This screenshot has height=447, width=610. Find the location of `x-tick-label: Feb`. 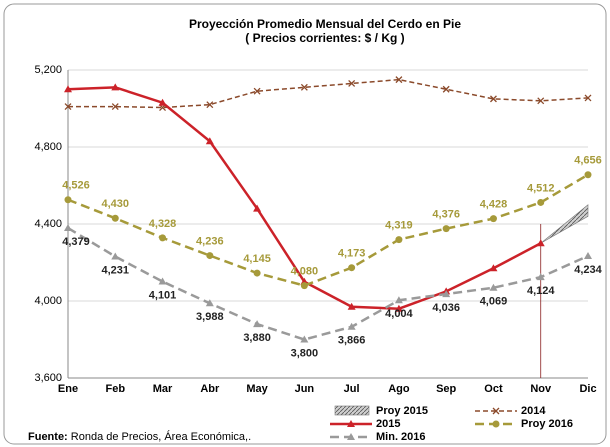

x-tick-label: Feb is located at coordinates (115, 389).